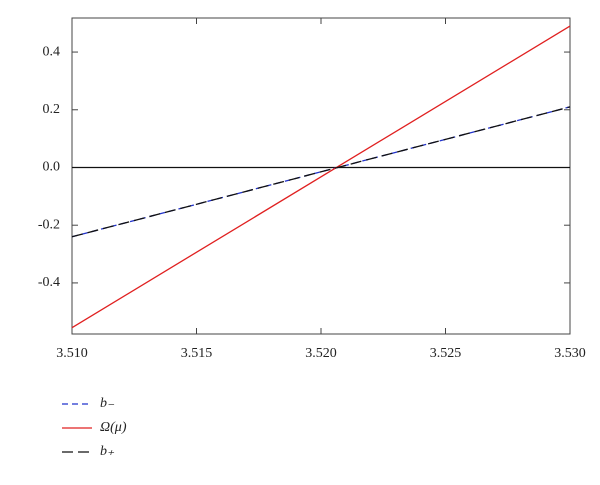 The height and width of the screenshot is (485, 600). What do you see at coordinates (113, 427) in the screenshot?
I see `legend-label: Ω(μ)` at bounding box center [113, 427].